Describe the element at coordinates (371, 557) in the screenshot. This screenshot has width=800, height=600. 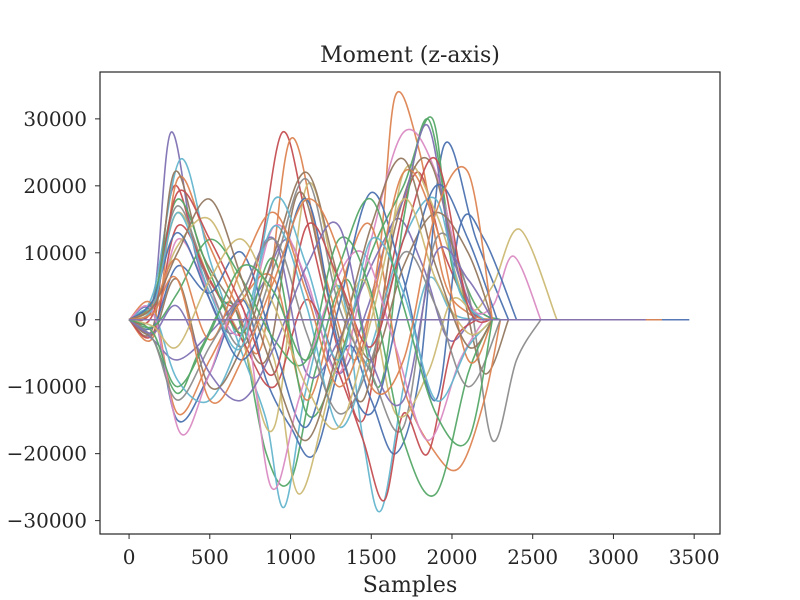
I see `x-tick-label: 1500` at that location.